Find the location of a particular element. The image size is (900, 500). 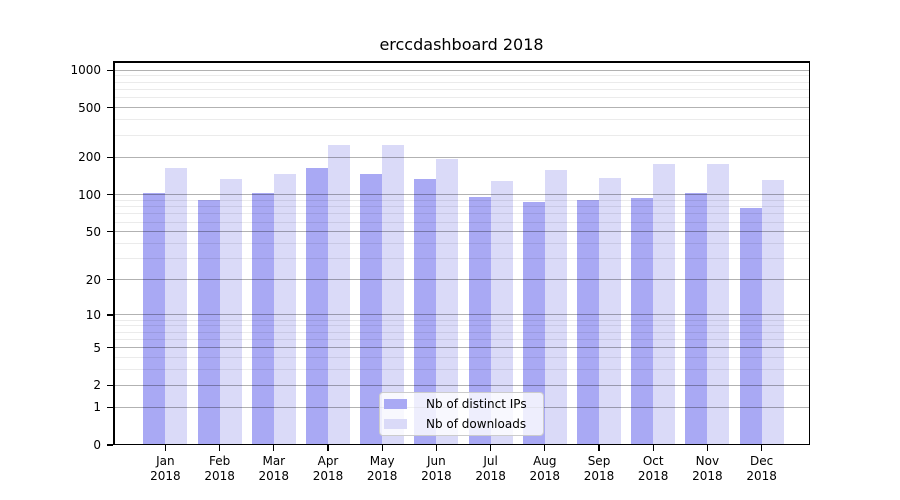

month-label: Oct is located at coordinates (653, 461).